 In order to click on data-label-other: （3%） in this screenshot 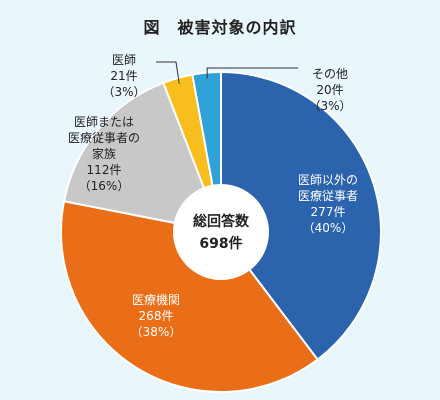, I will do `click(329, 106)`.